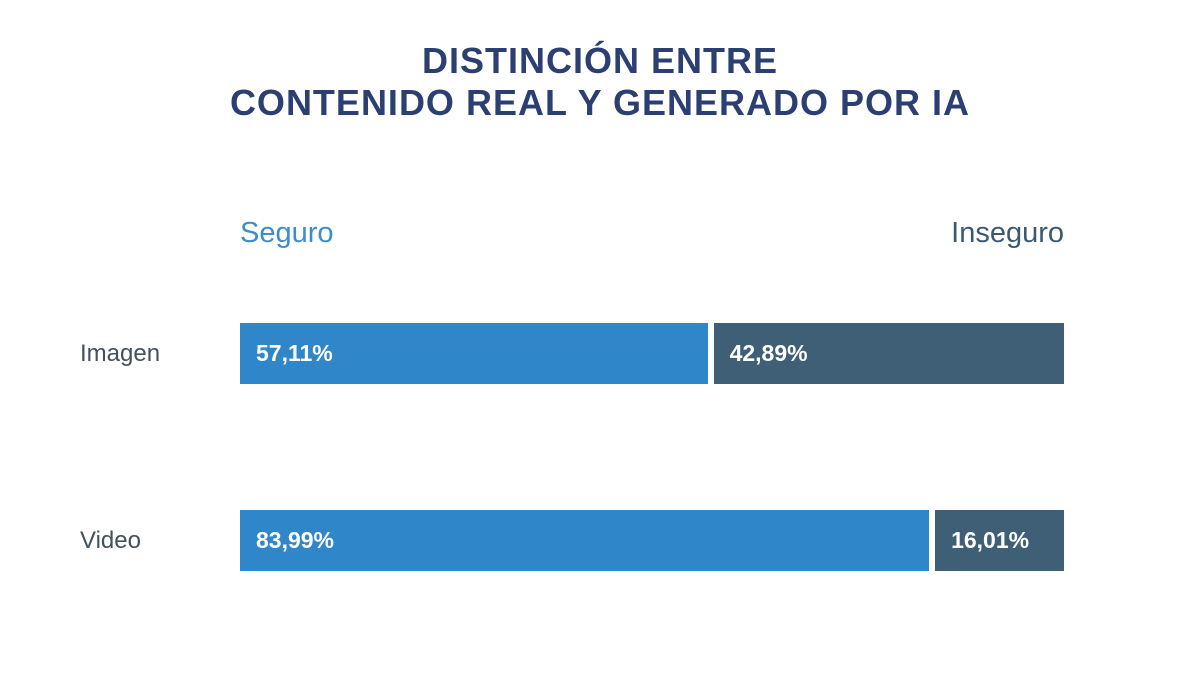 The width and height of the screenshot is (1200, 675). I want to click on category-label-video: Video, so click(110, 540).